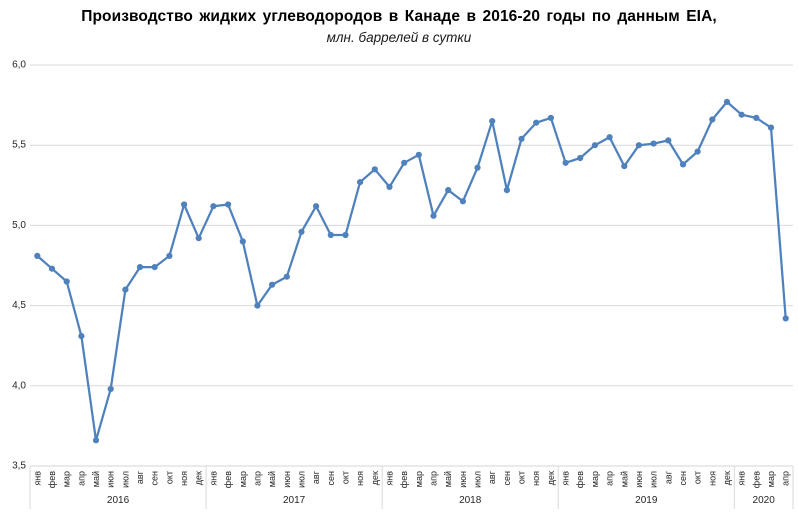  I want to click on x-axis-year-label: 2019, so click(646, 500).